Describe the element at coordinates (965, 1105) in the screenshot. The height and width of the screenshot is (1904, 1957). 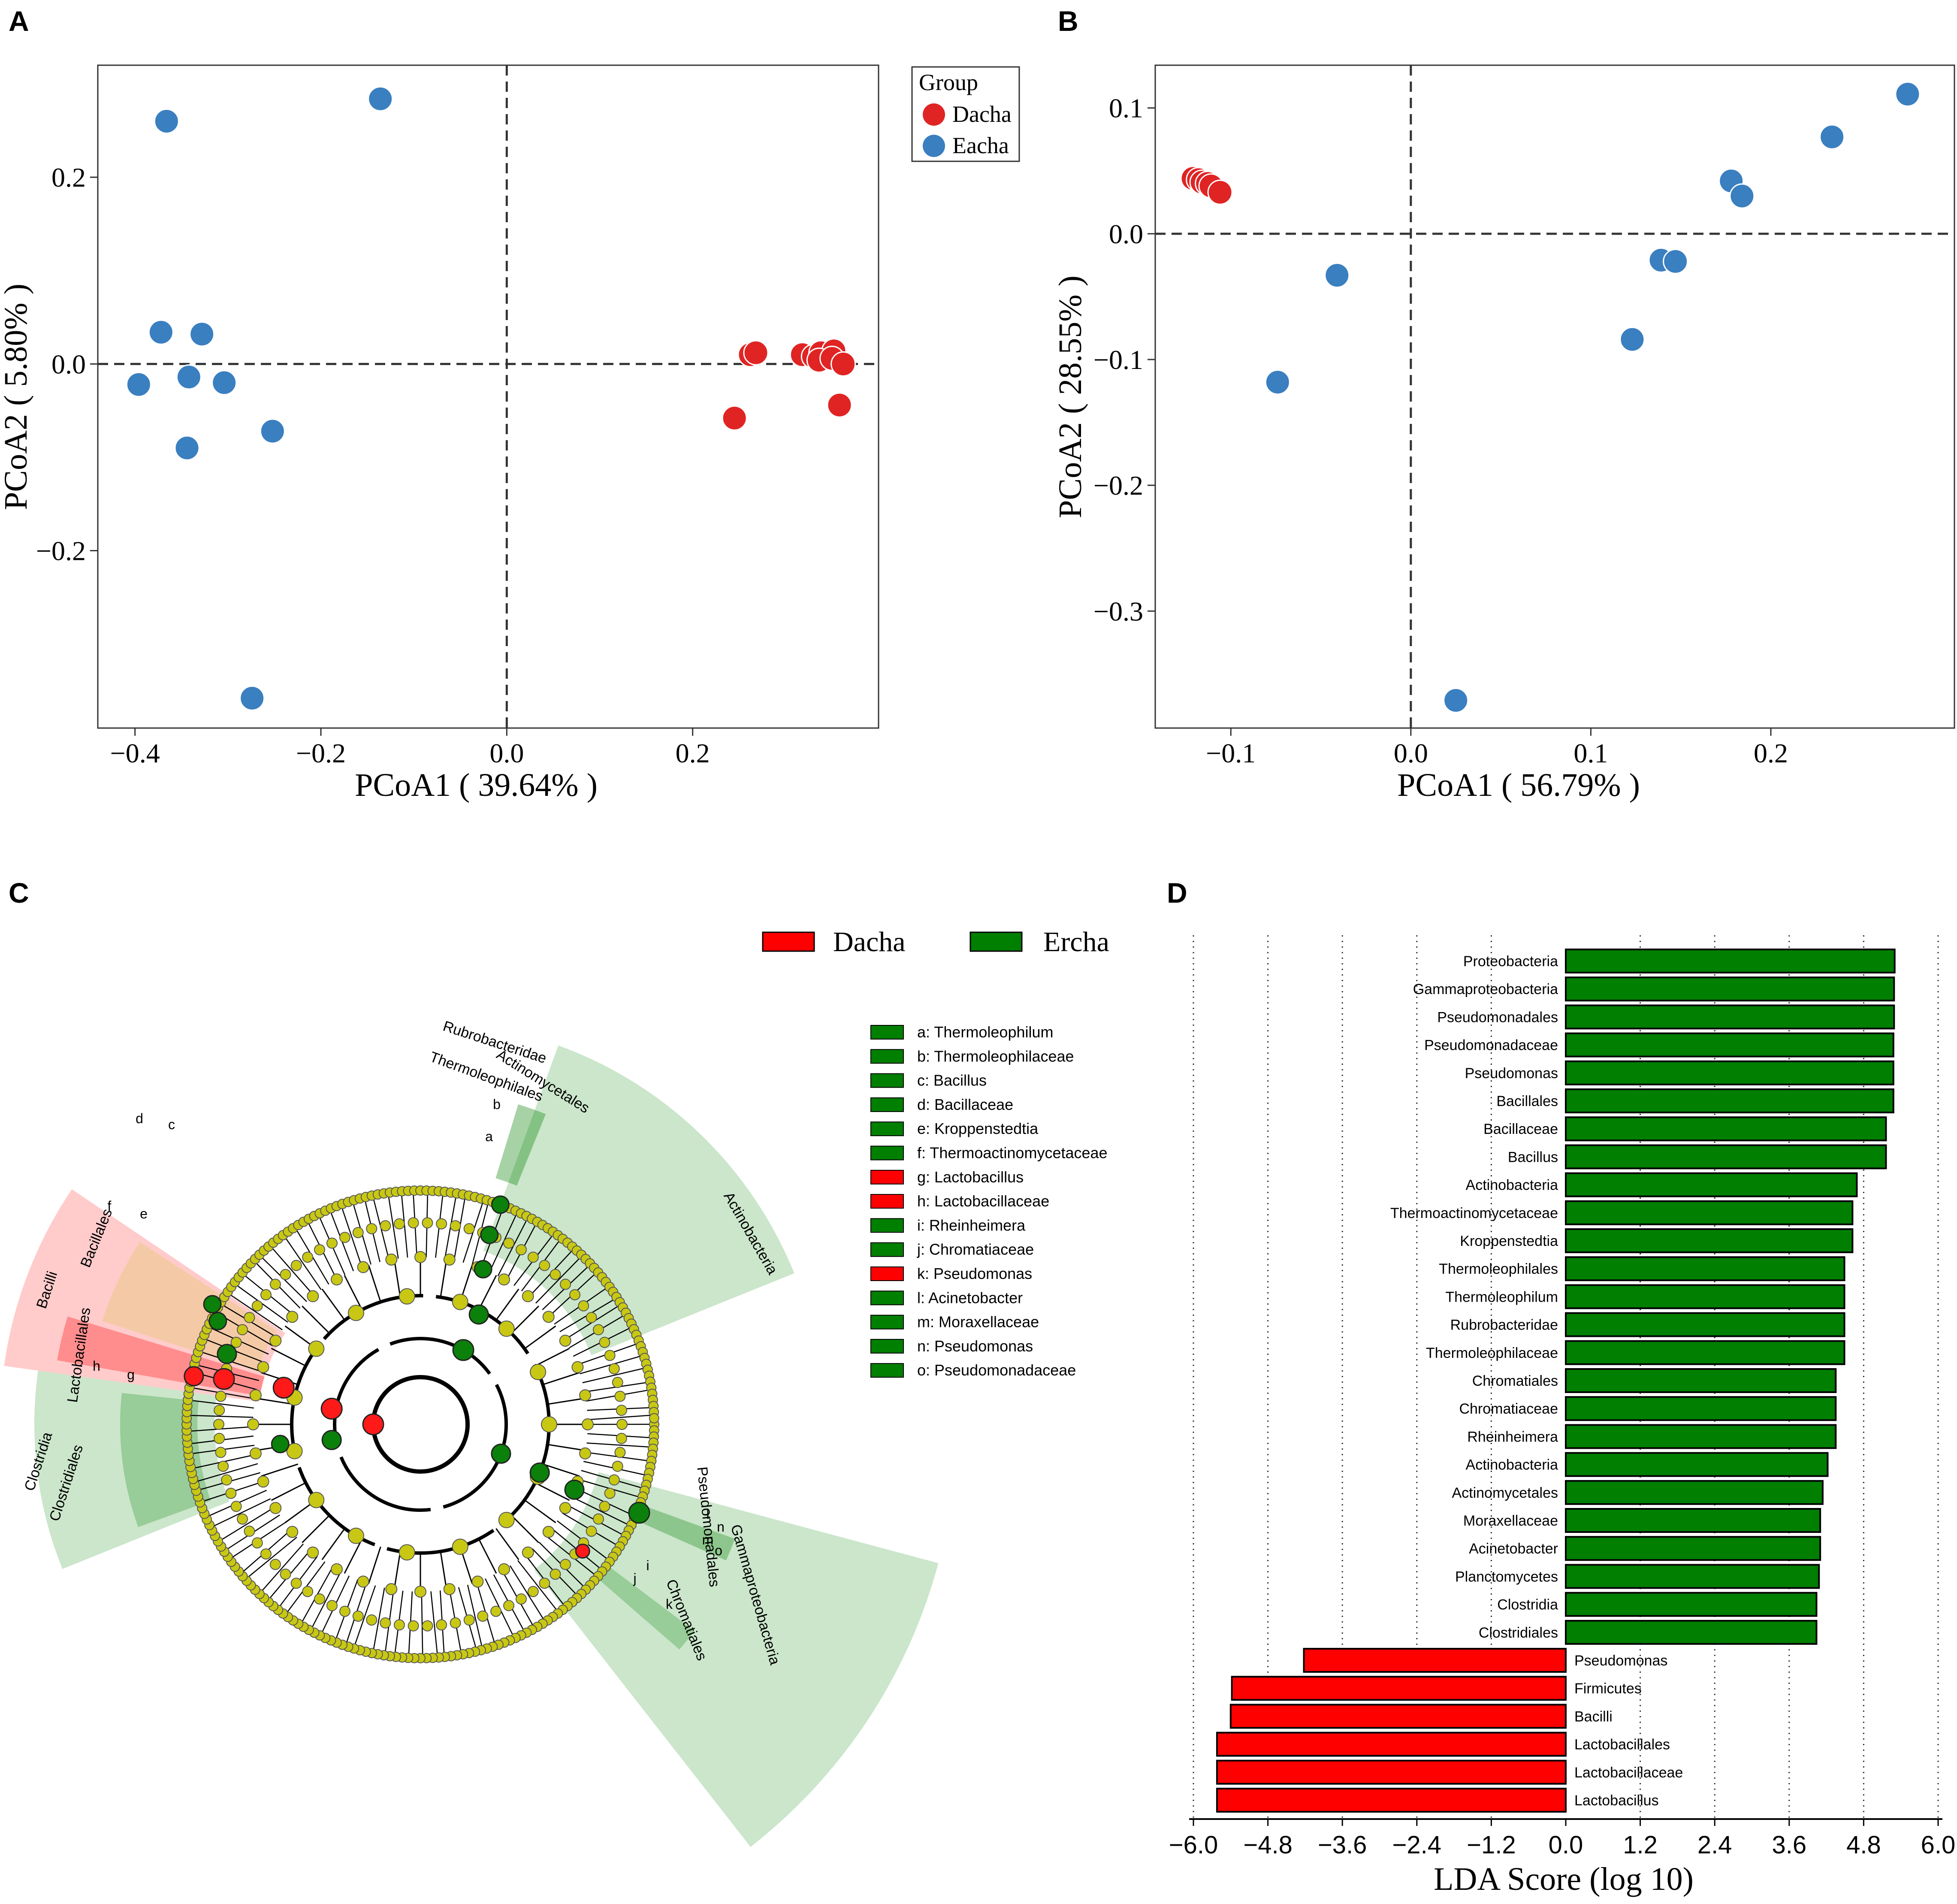
I see `key-label: d: Bacillaceae` at that location.